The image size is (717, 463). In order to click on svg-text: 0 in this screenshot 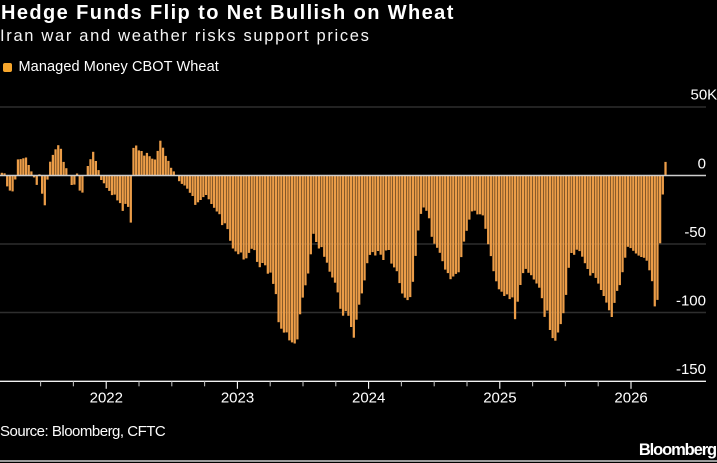, I will do `click(702, 164)`.